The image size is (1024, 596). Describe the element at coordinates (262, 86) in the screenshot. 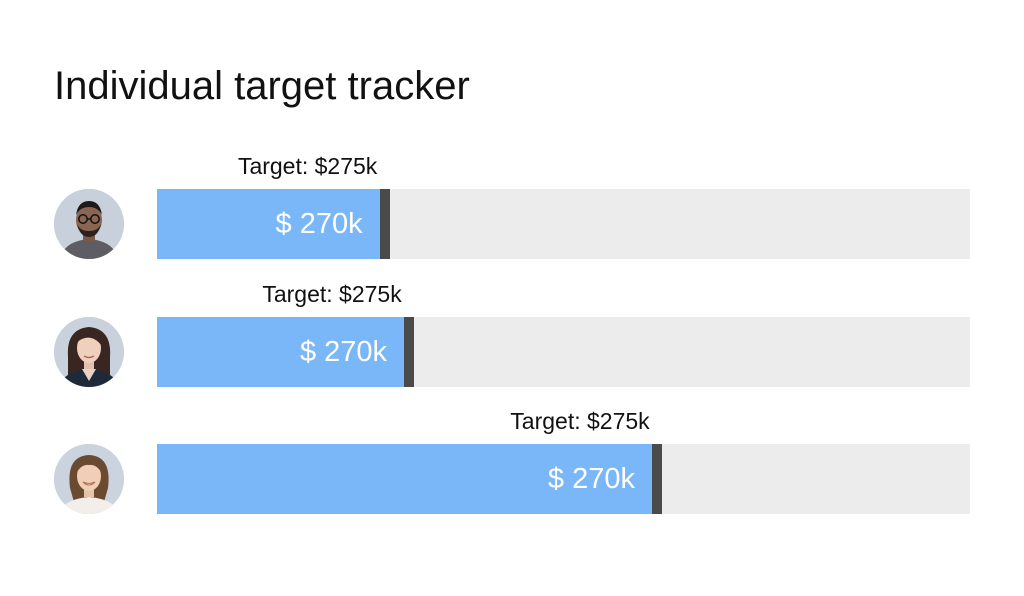

I see `page-title: Individual target tracker` at that location.